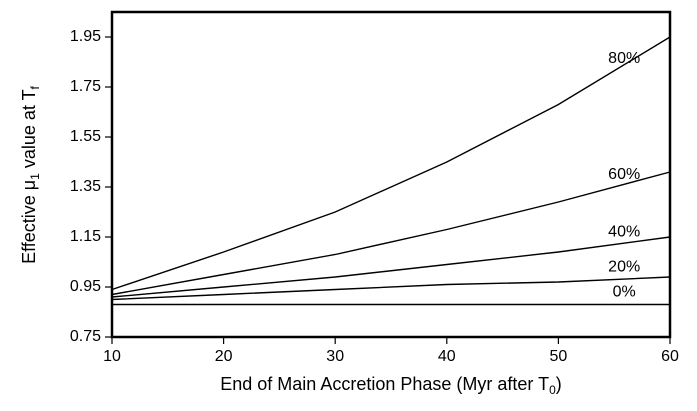  Describe the element at coordinates (85, 236) in the screenshot. I see `y-tick-label: 1.15` at that location.